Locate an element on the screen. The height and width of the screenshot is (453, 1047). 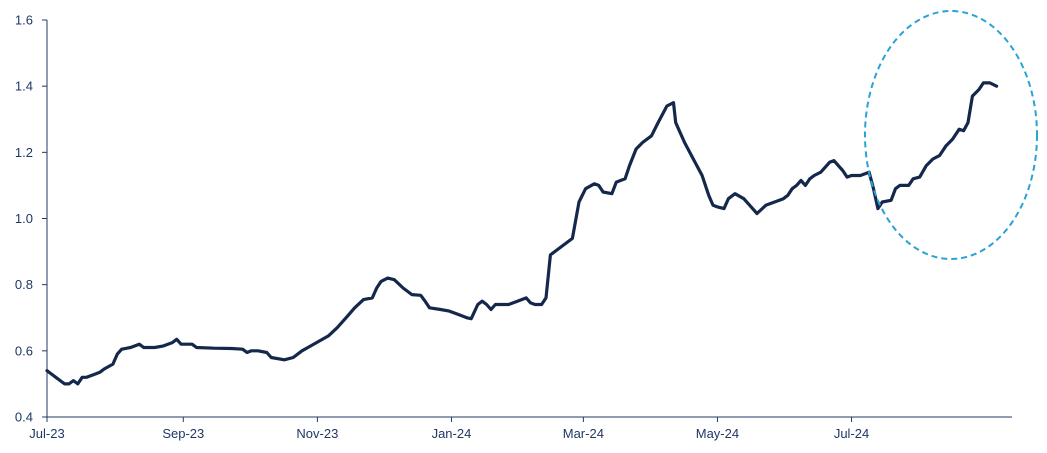
annotation-layer is located at coordinates (951, 135).